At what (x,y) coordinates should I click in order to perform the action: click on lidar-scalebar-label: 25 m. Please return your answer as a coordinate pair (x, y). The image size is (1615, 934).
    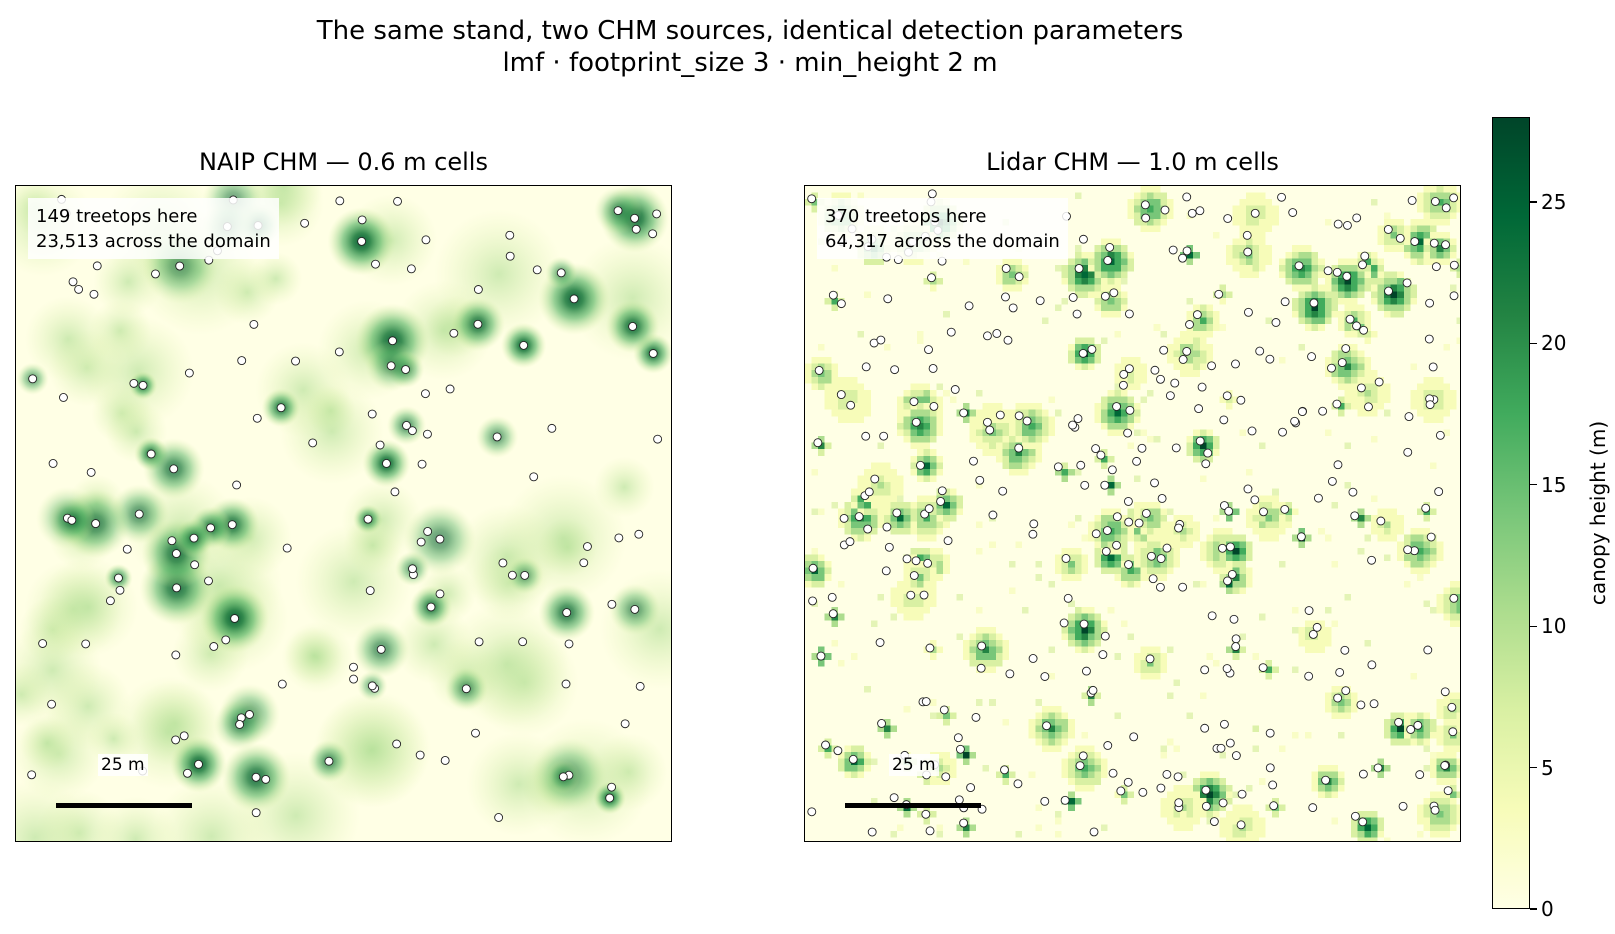
    Looking at the image, I should click on (914, 765).